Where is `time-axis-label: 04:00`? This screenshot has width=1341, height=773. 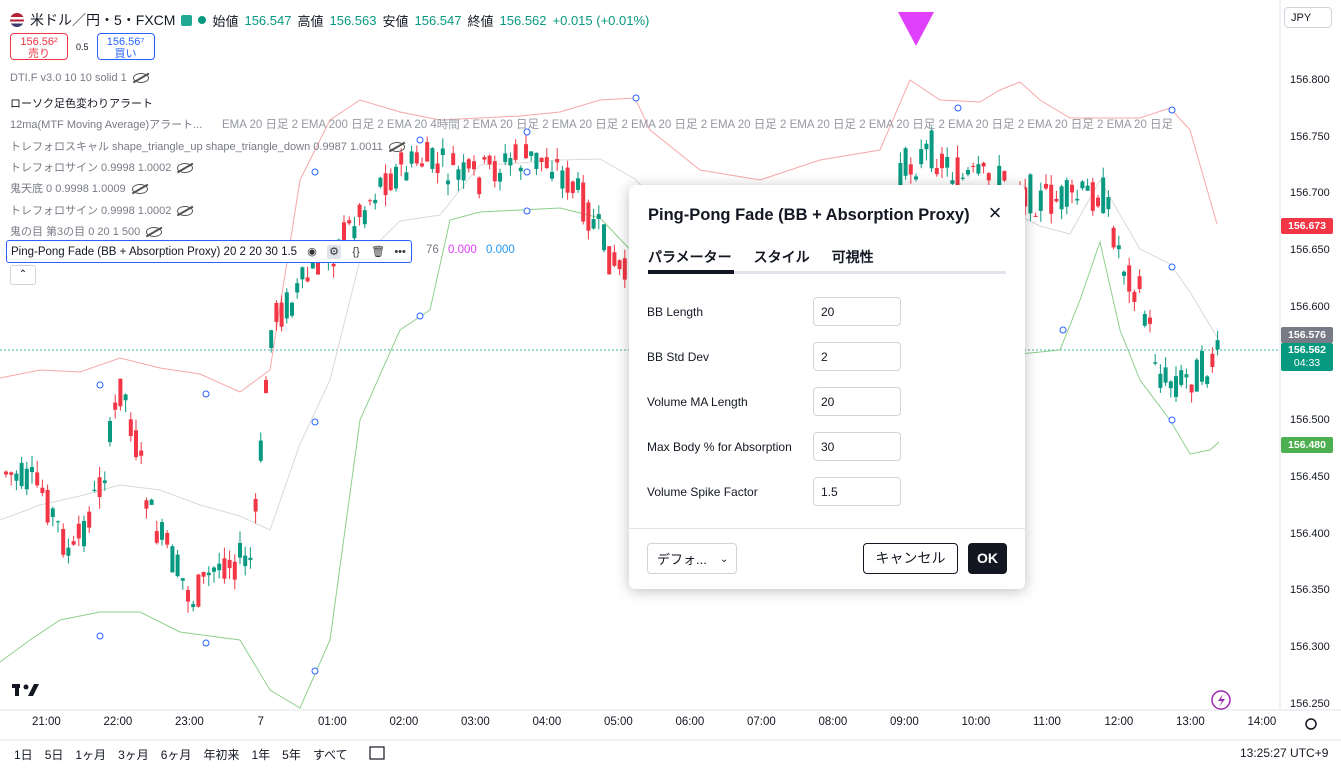
time-axis-label: 04:00 is located at coordinates (547, 722).